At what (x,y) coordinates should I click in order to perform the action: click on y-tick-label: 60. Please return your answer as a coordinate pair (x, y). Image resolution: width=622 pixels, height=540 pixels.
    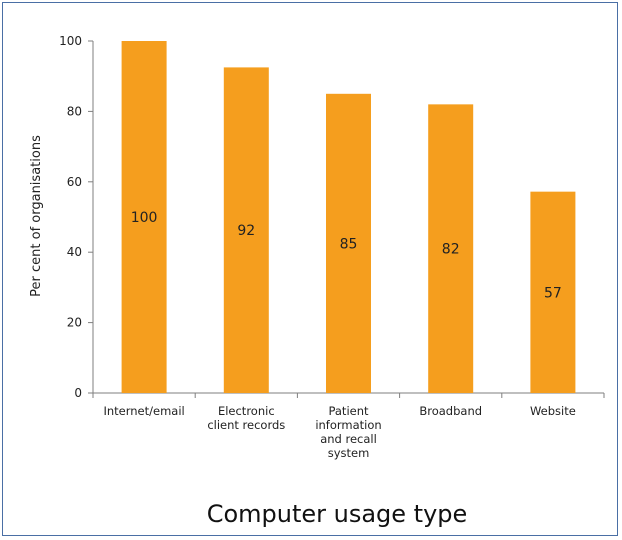
    Looking at the image, I should click on (74, 182).